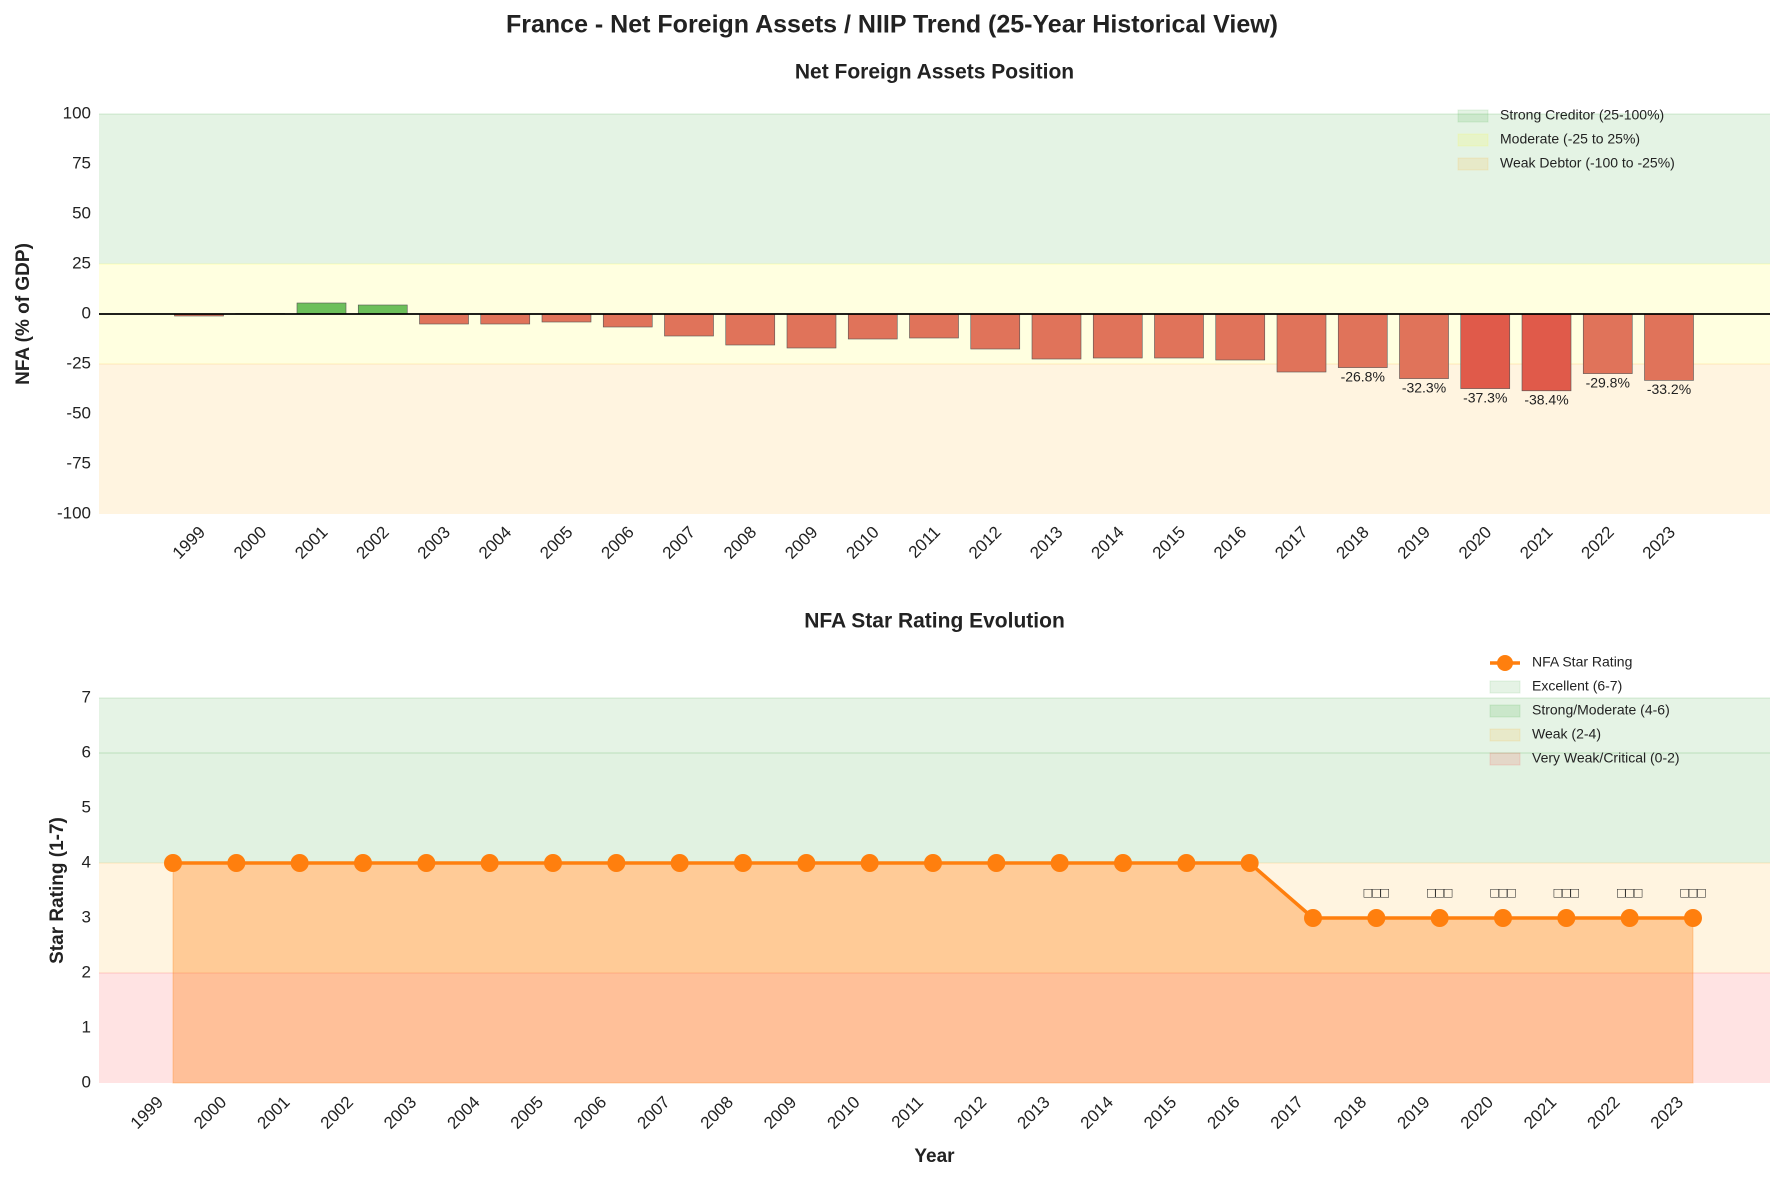 The image size is (1784, 1181). I want to click on legend-label: Weak Debtor (-100 to -25%), so click(1587, 163).